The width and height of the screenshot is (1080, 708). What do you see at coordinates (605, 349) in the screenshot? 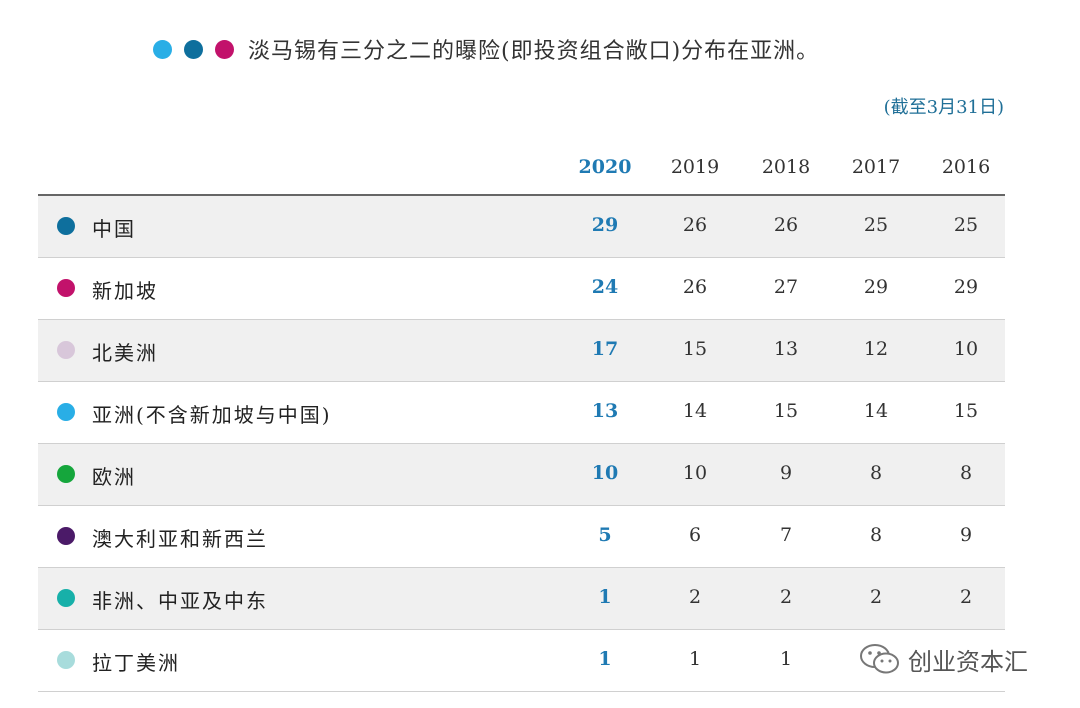
I see `value-cell: 17` at bounding box center [605, 349].